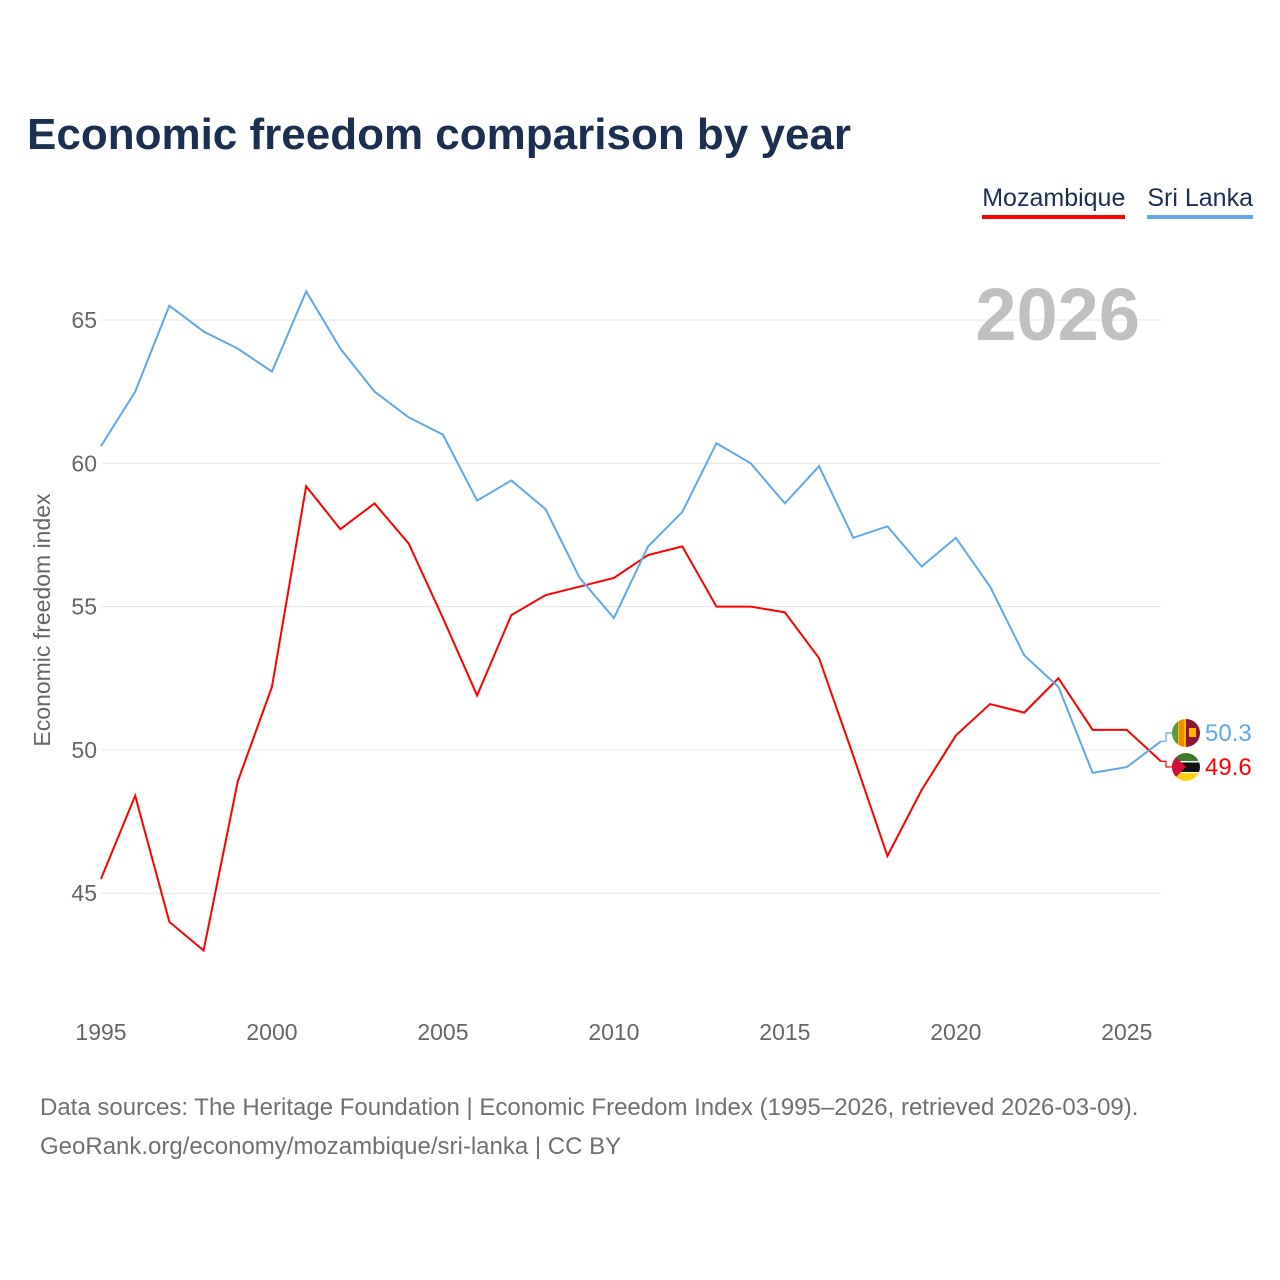 This screenshot has width=1280, height=1280. What do you see at coordinates (442, 1032) in the screenshot?
I see `x-tick-label: 2005` at bounding box center [442, 1032].